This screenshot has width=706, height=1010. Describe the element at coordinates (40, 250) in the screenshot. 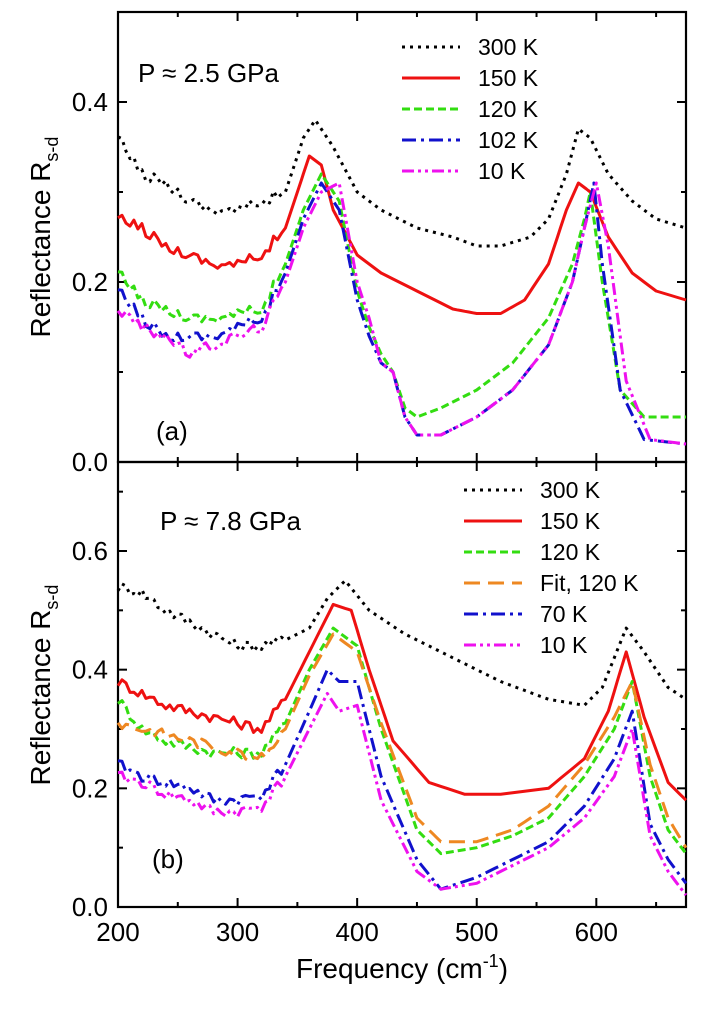

I see `panel-a-y-axis-title-main: Reflectance R` at that location.